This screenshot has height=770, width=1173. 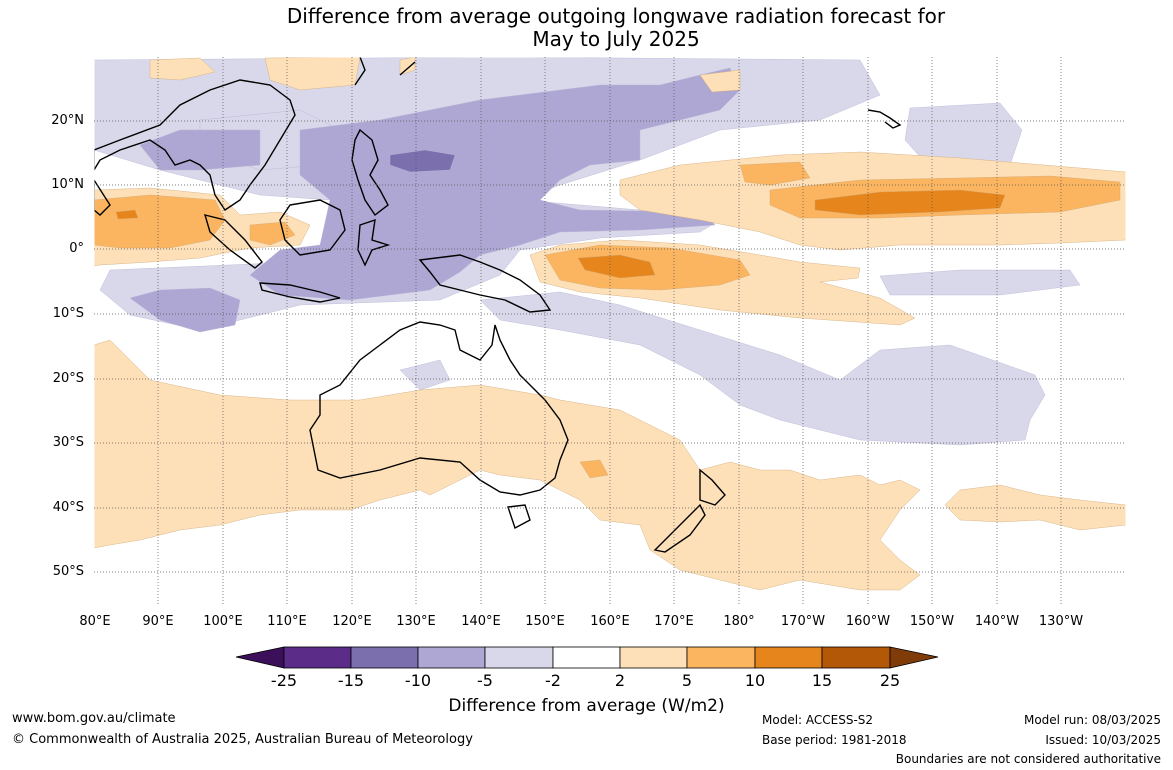 I want to click on colorbar-arrow-high, so click(x=914, y=657).